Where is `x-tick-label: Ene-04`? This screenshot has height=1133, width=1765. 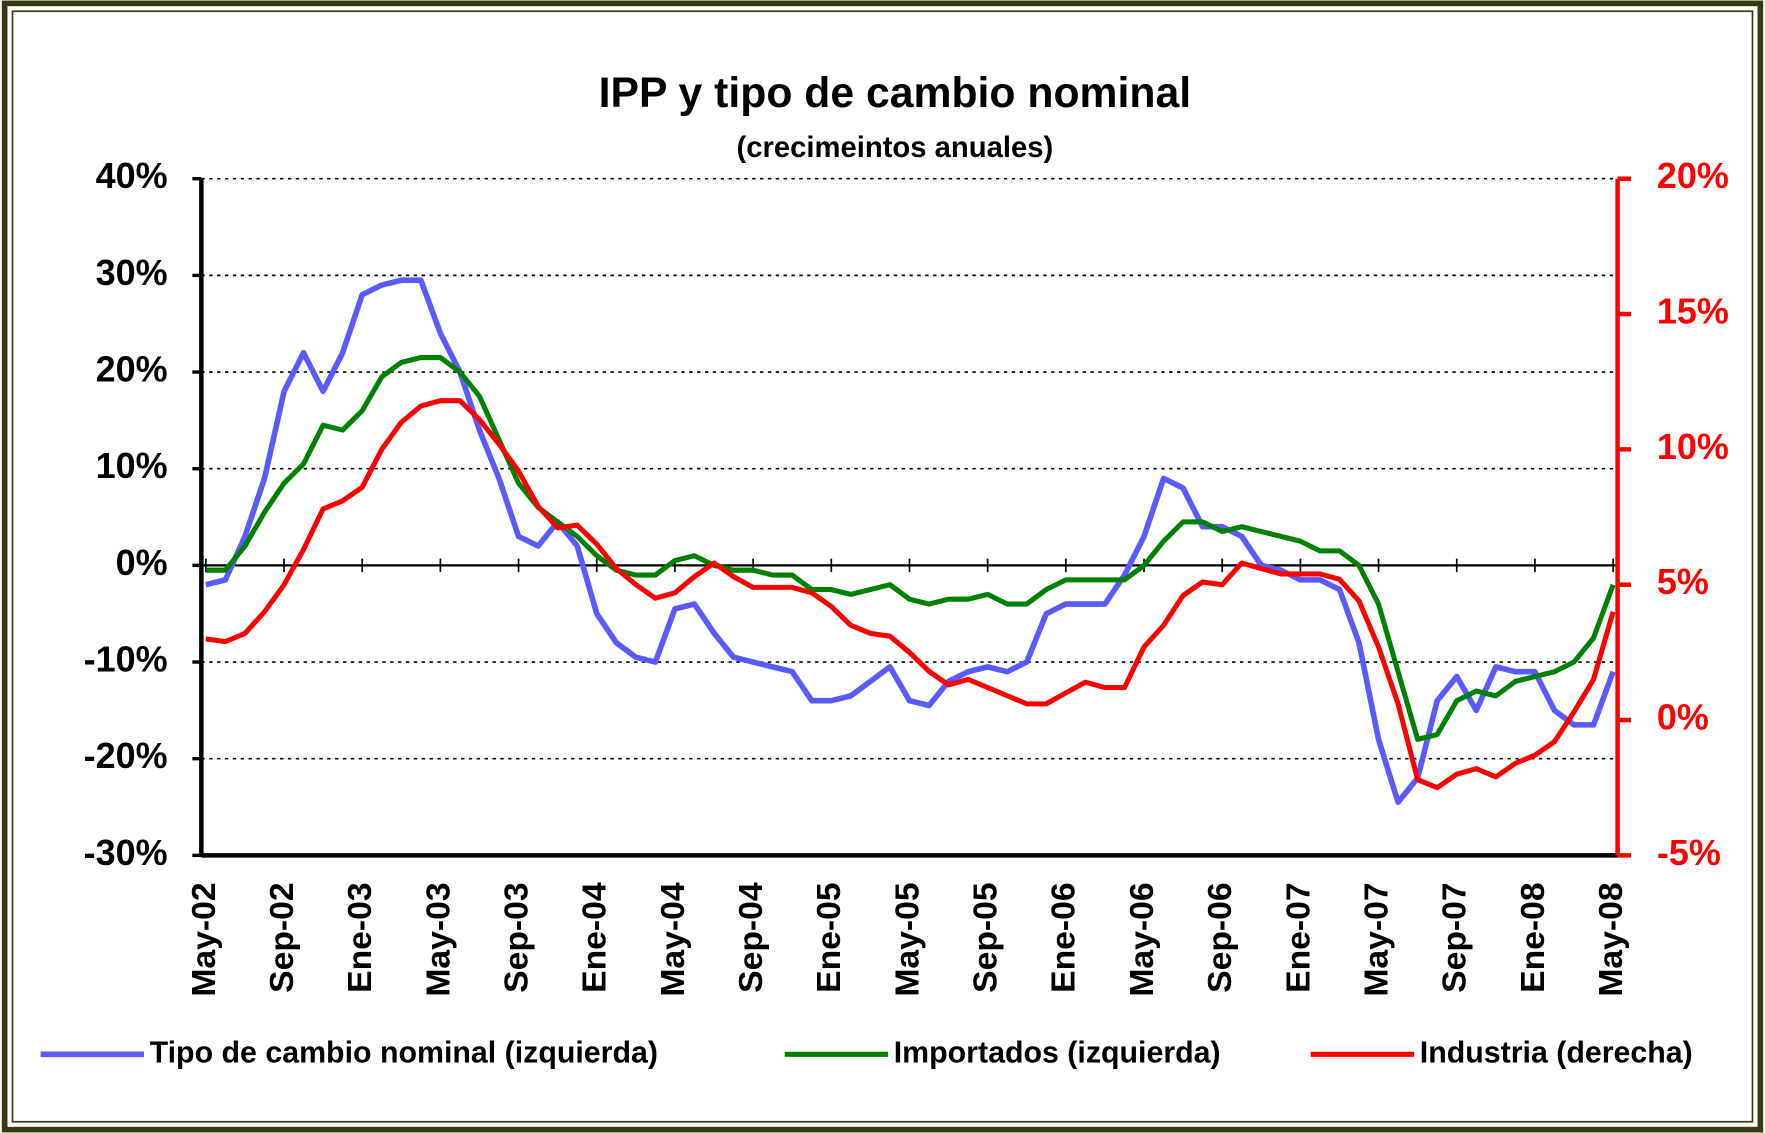
x-tick-label: Ene-04 is located at coordinates (595, 937).